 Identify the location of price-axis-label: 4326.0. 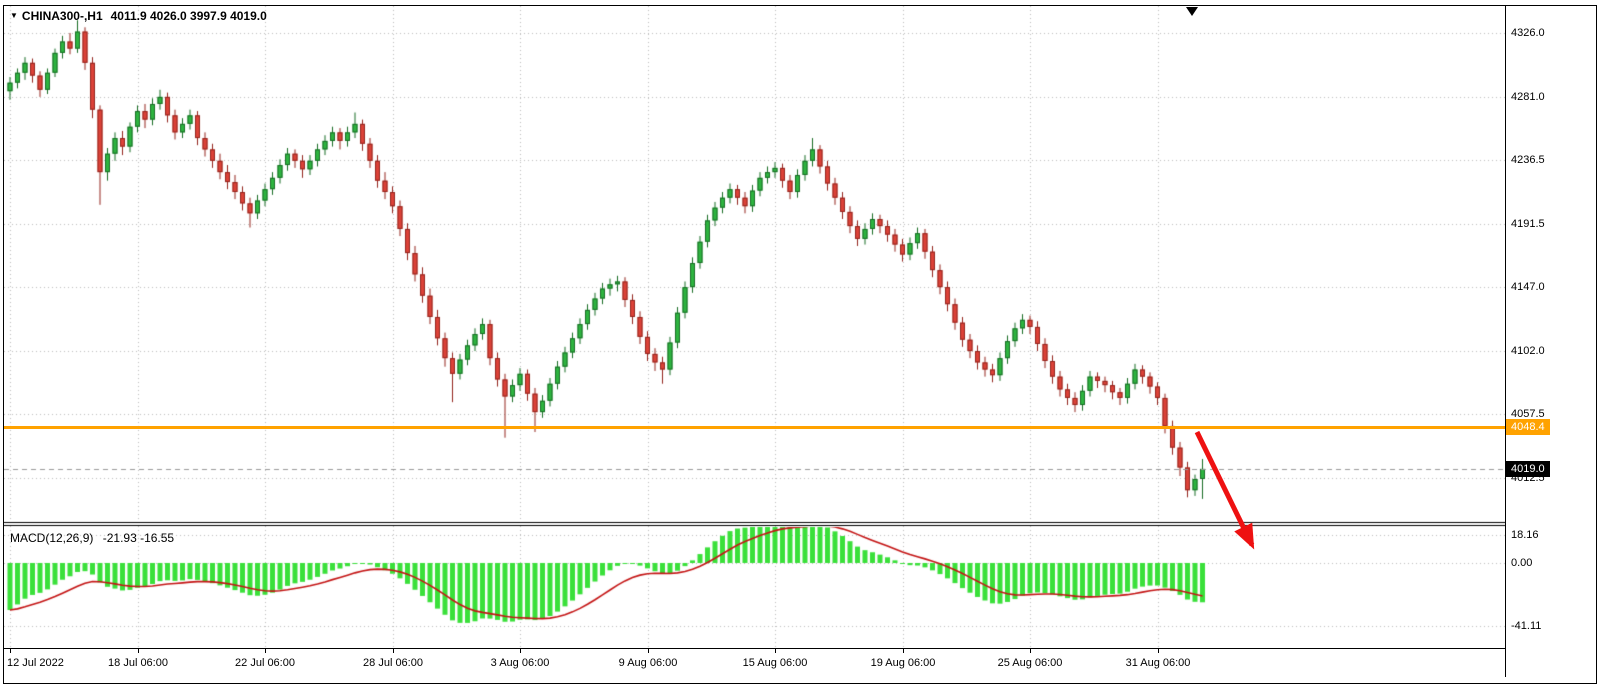
(1528, 32).